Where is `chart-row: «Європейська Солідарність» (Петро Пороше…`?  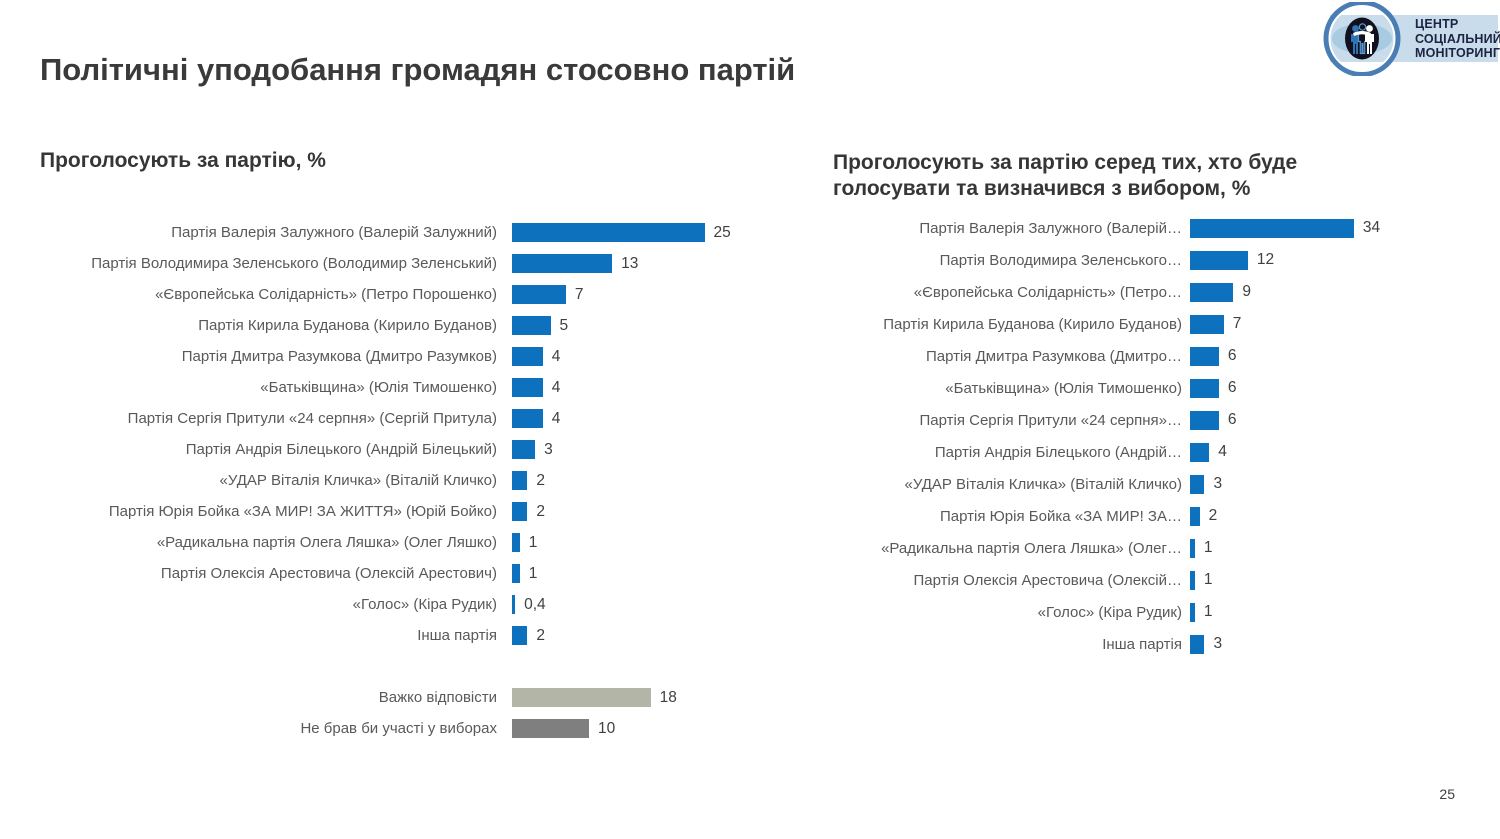
chart-row: «Європейська Солідарність» (Петро Пороше… is located at coordinates (385, 294).